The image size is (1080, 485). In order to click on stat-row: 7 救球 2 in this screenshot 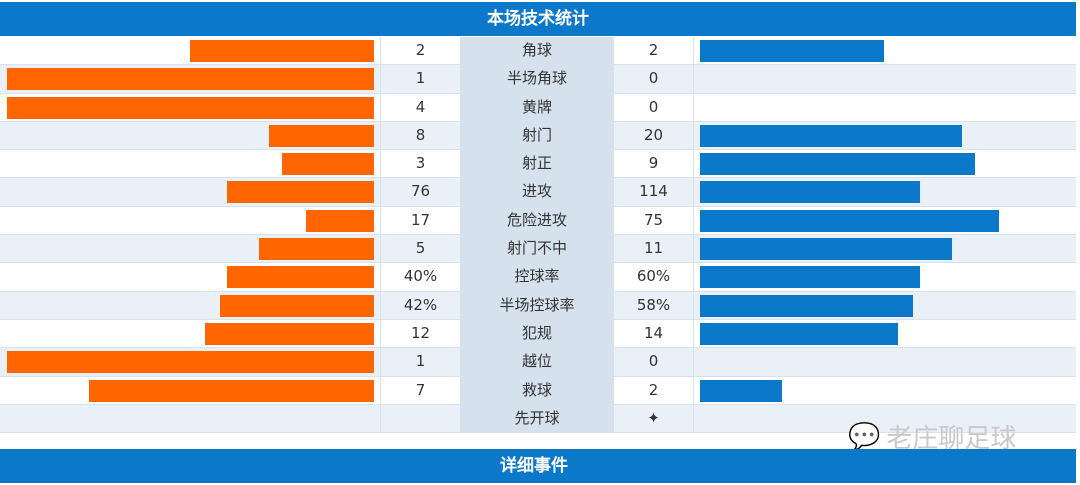, I will do `click(538, 390)`.